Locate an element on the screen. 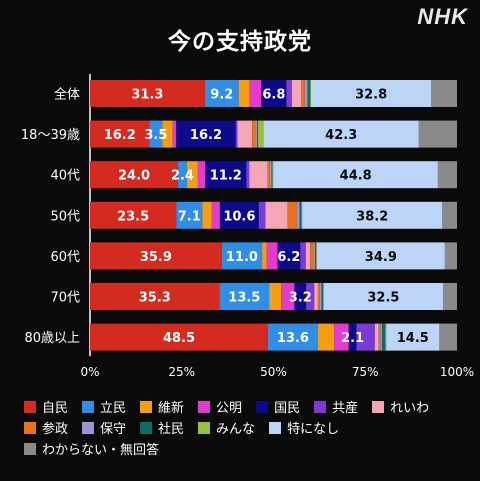 This screenshot has width=480, height=481. data-label: 35.9 is located at coordinates (156, 257).